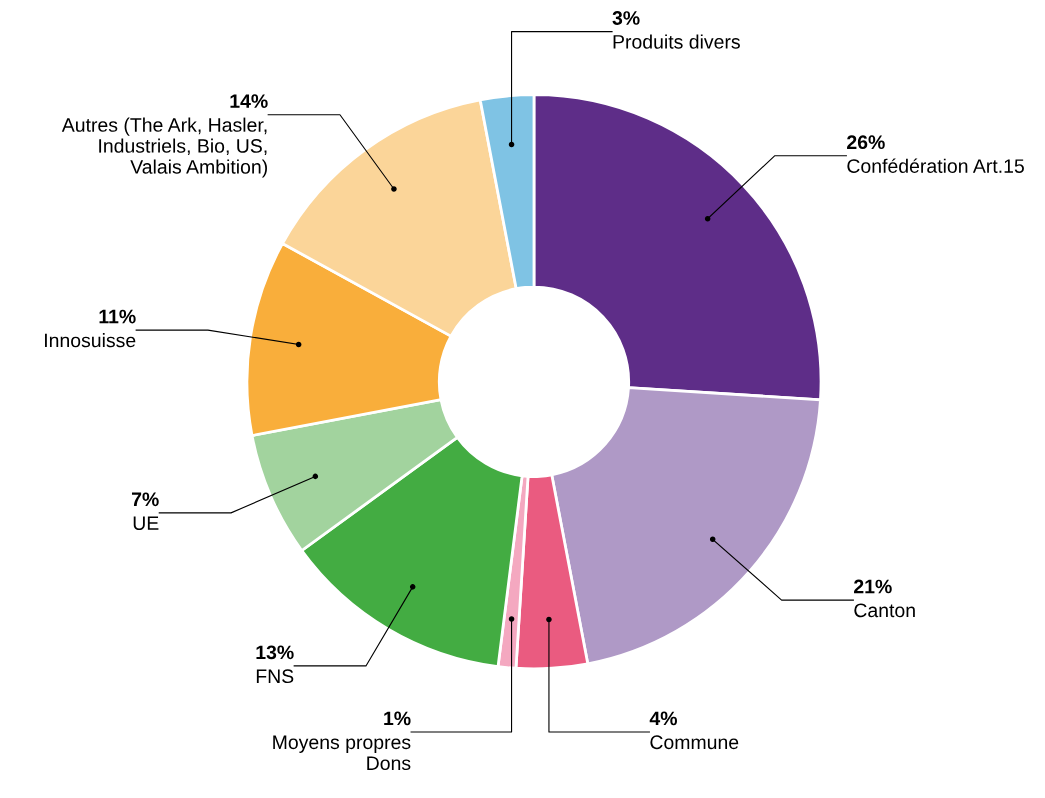 This screenshot has width=1045, height=798. I want to click on slice-label: Autres (The Ark, Hasler, Industriels, Bio, US, Valais Ambition), so click(164, 147).